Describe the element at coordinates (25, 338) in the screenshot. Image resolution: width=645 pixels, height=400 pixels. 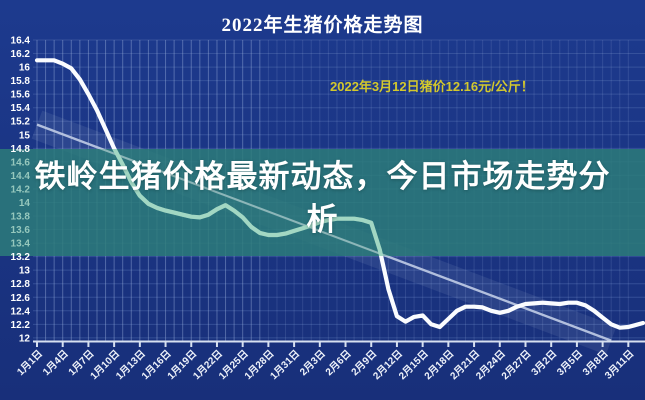
I see `svg-text: 12` at that location.